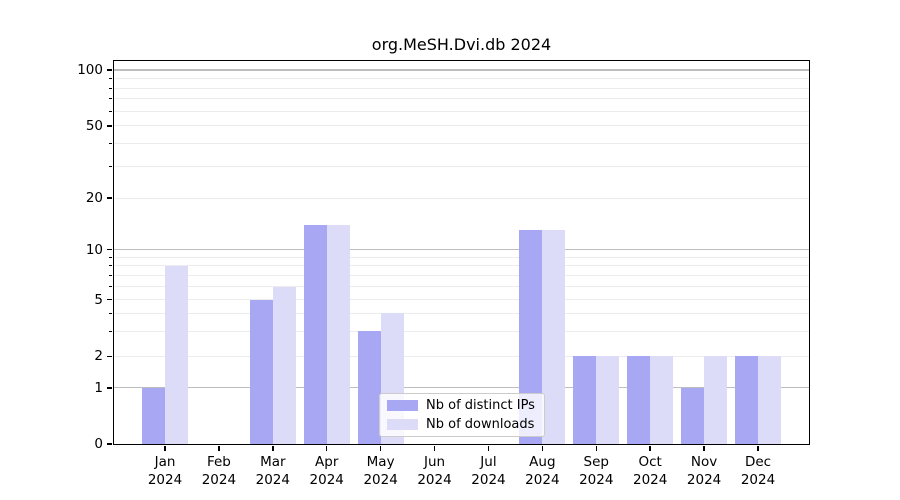 This screenshot has height=500, width=900. I want to click on x-tick-label: Apr 2024, so click(326, 471).